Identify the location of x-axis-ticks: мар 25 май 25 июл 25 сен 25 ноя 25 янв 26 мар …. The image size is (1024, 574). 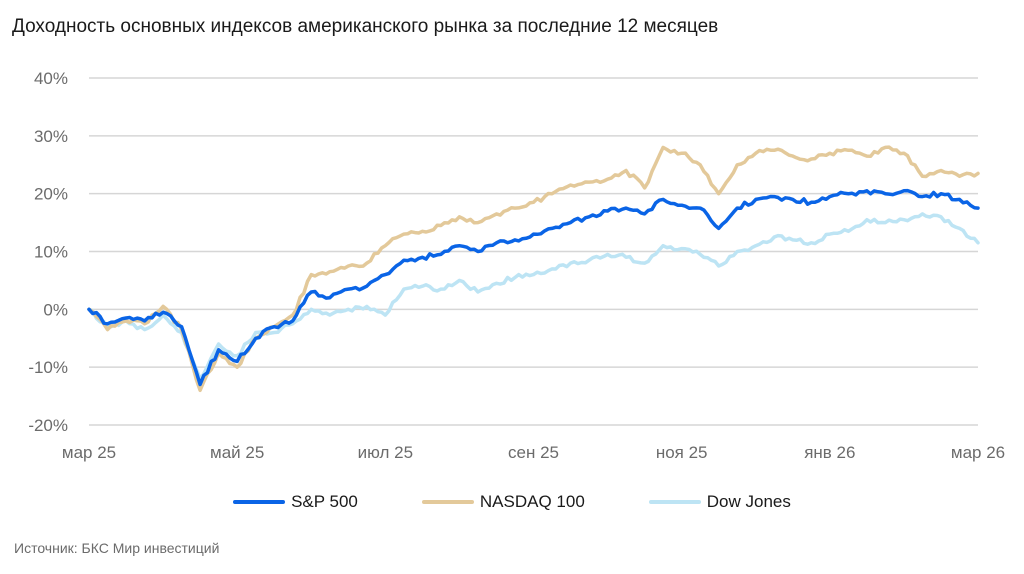
(533, 452).